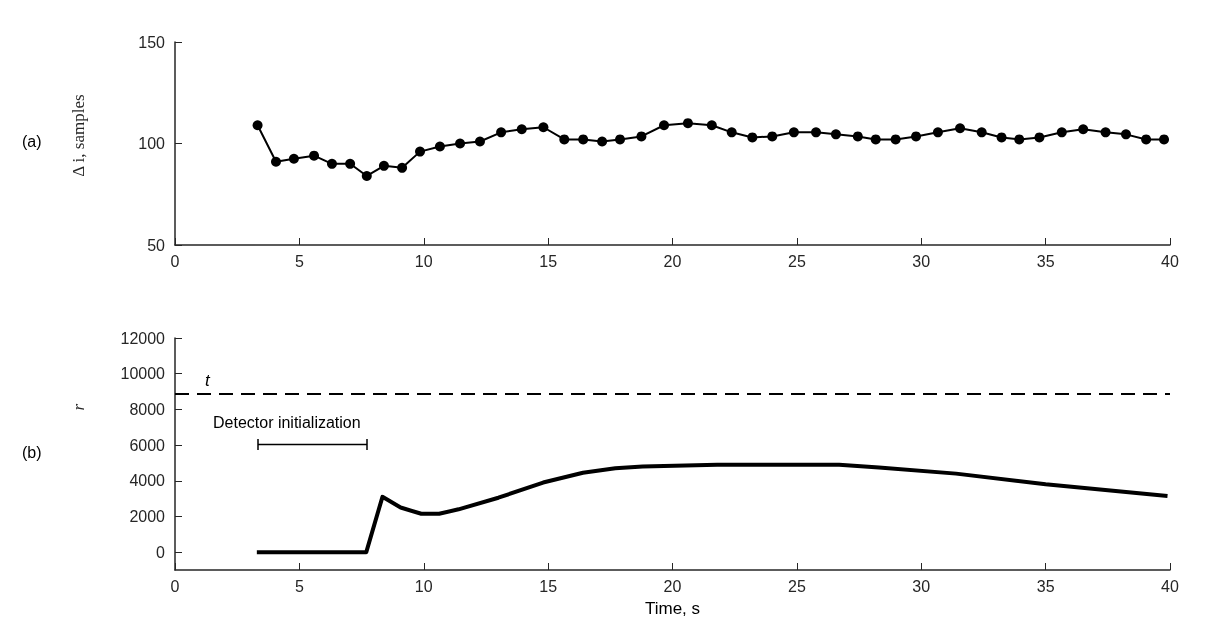 The width and height of the screenshot is (1210, 639). What do you see at coordinates (147, 481) in the screenshot?
I see `y-tick-label: 4000` at bounding box center [147, 481].